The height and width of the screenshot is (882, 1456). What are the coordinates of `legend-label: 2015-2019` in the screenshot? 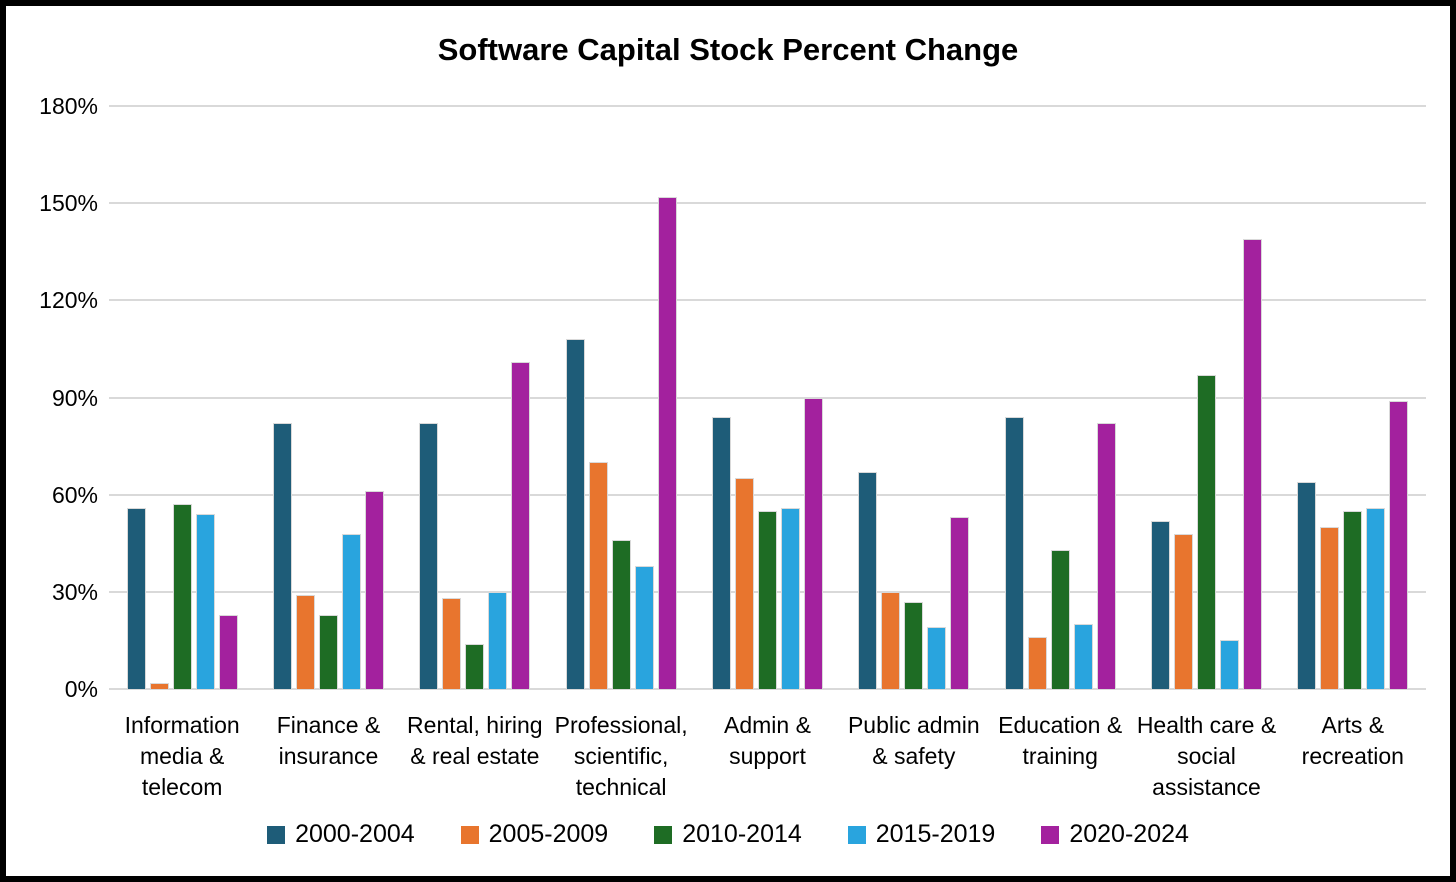 It's located at (935, 834).